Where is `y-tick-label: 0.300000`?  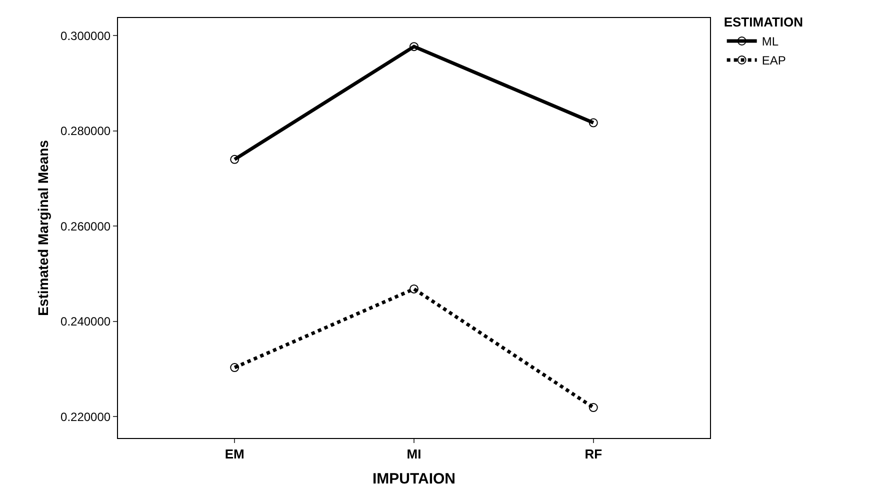
y-tick-label: 0.300000 is located at coordinates (85, 35).